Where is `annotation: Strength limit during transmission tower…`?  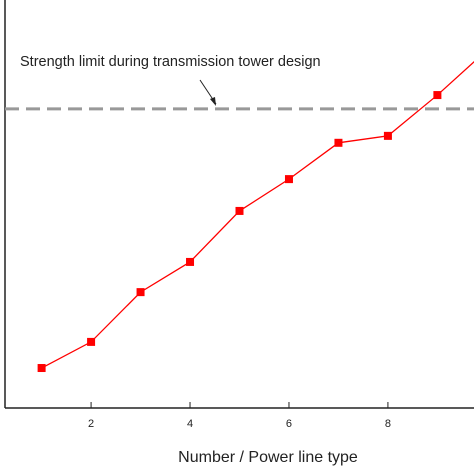
annotation: Strength limit during transmission tower… is located at coordinates (170, 62).